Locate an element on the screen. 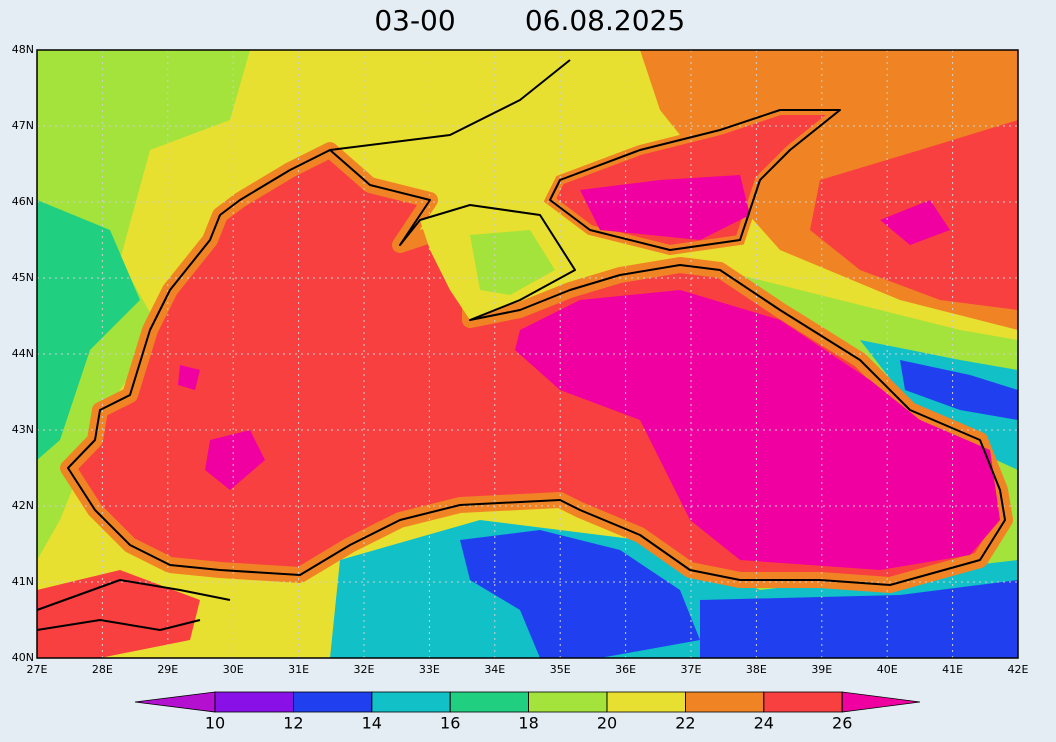  lon-label: 39E is located at coordinates (821, 669).